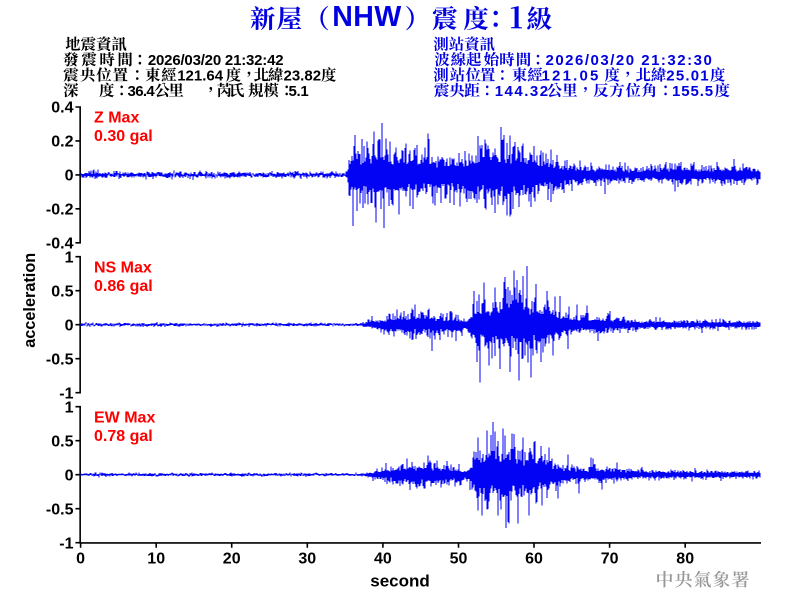 The image size is (800, 600). Describe the element at coordinates (60, 244) in the screenshot. I see `svg-text: -0.4` at that location.